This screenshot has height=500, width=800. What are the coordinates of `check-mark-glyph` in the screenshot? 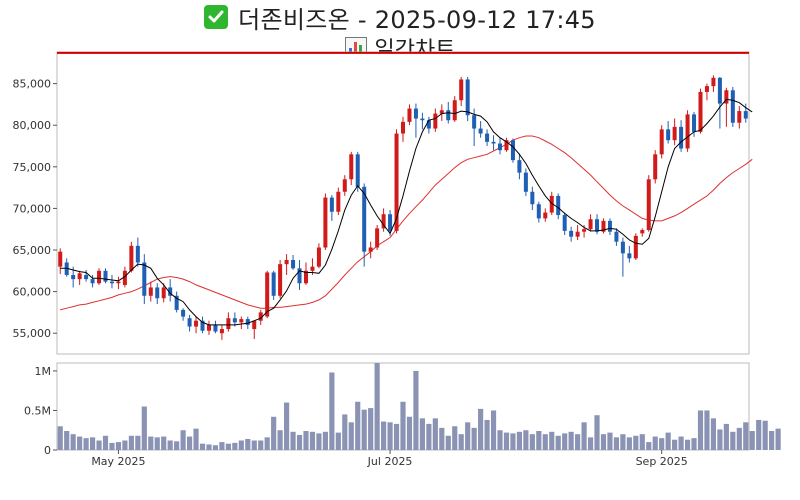 It's located at (216, 16).